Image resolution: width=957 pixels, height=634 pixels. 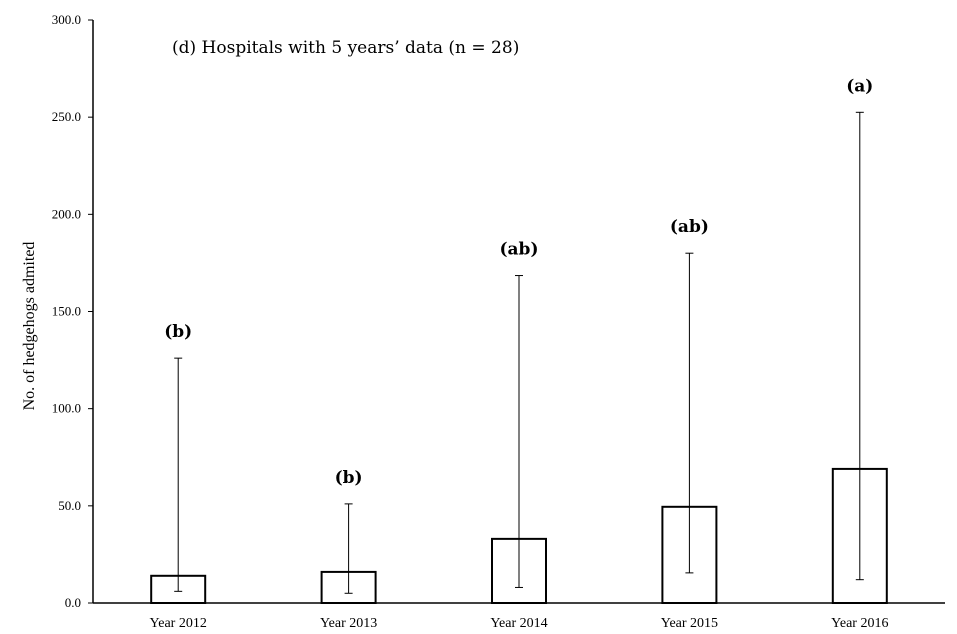 I want to click on x-tick-label: Year 2014, so click(x=518, y=623).